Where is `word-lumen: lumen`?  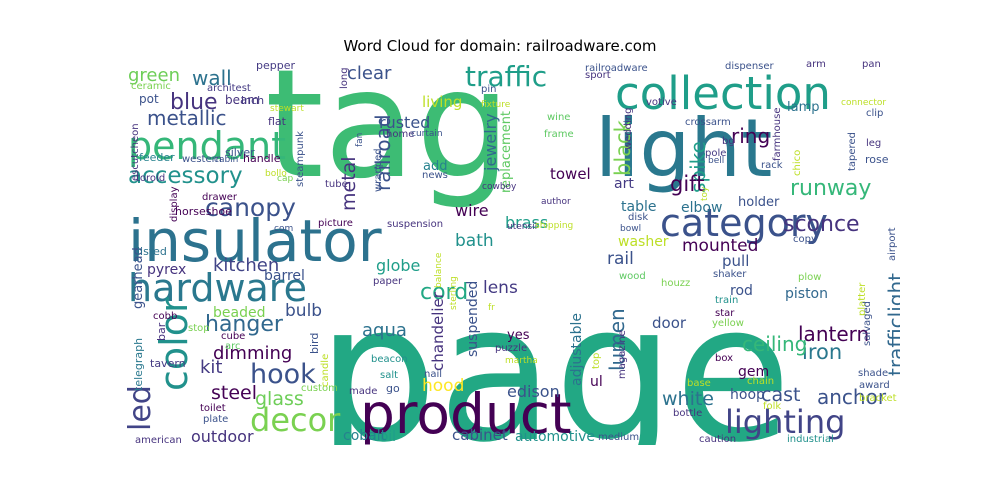
word-lumen: lumen is located at coordinates (617, 339).